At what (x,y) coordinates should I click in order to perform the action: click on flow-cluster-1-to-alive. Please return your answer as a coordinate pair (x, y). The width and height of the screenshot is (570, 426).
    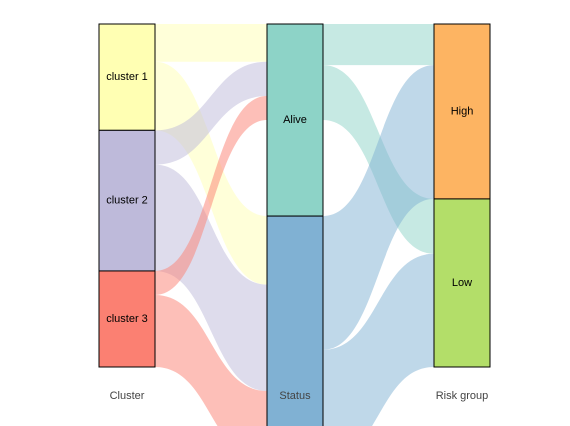
    Looking at the image, I should click on (211, 43).